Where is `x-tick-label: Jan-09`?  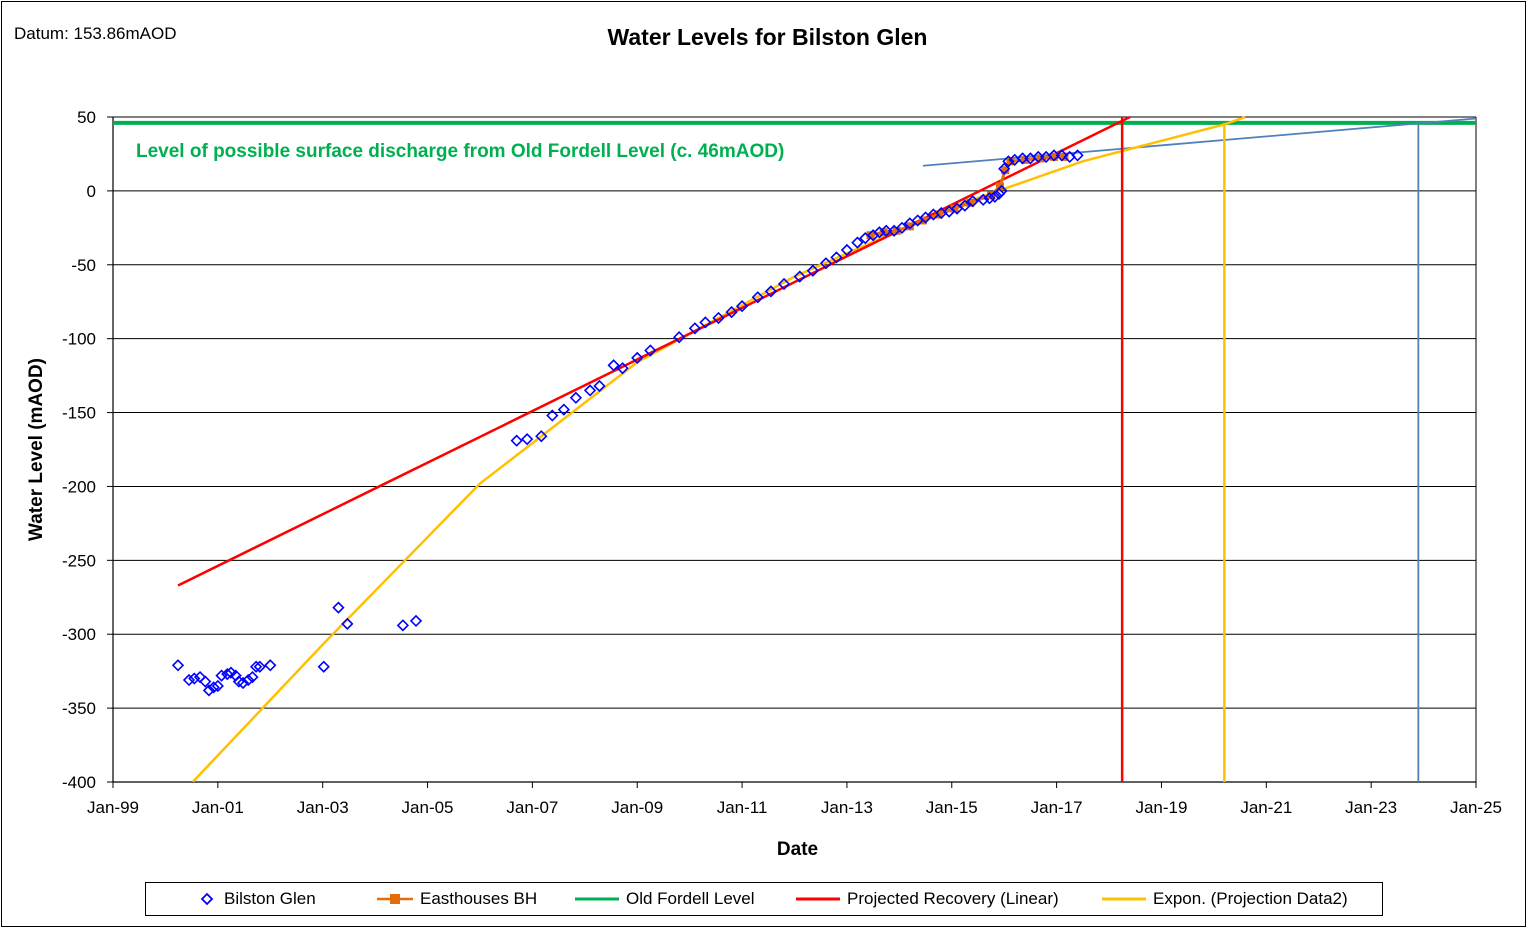
x-tick-label: Jan-09 is located at coordinates (637, 807).